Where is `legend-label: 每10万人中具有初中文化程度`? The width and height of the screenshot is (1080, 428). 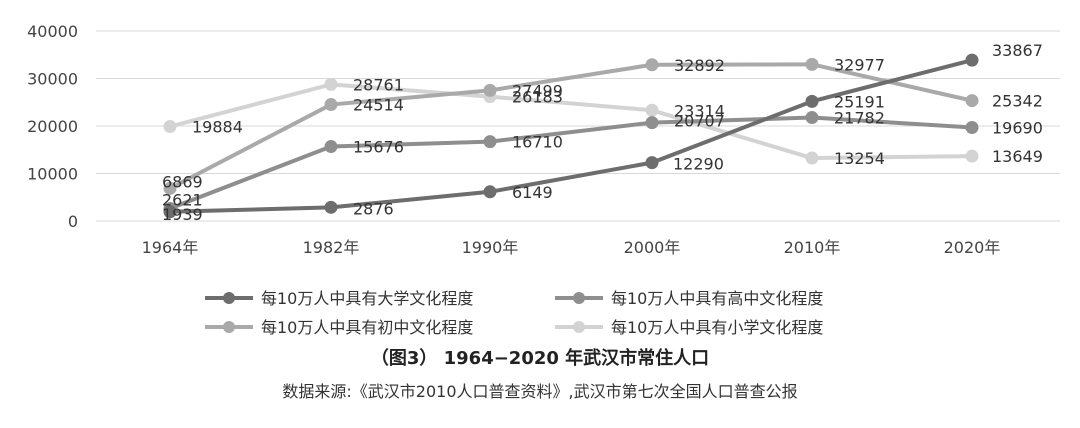 legend-label: 每10万人中具有初中文化程度 is located at coordinates (367, 327).